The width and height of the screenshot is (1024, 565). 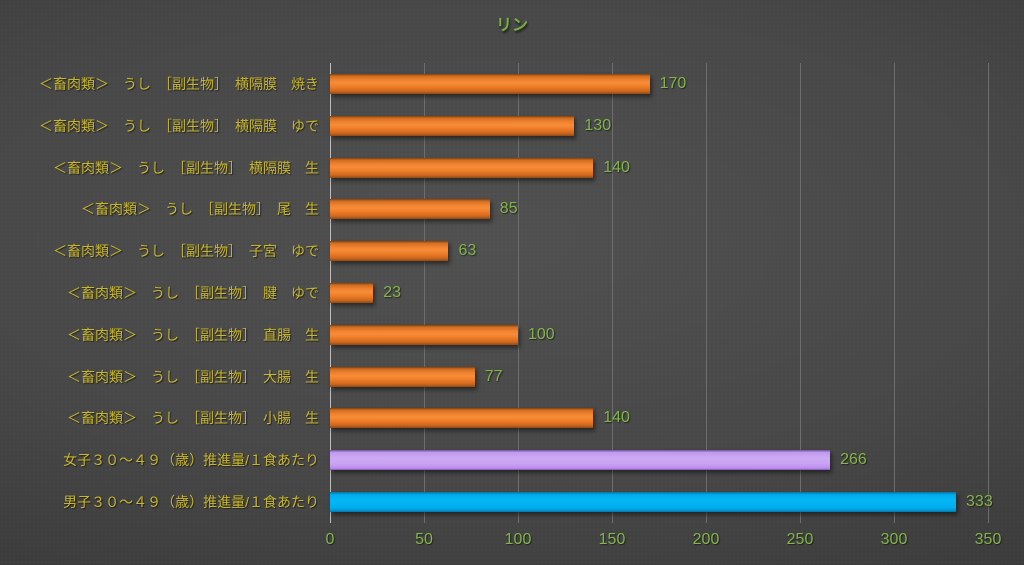 What do you see at coordinates (677, 334) in the screenshot?
I see `bar-track: 100` at bounding box center [677, 334].